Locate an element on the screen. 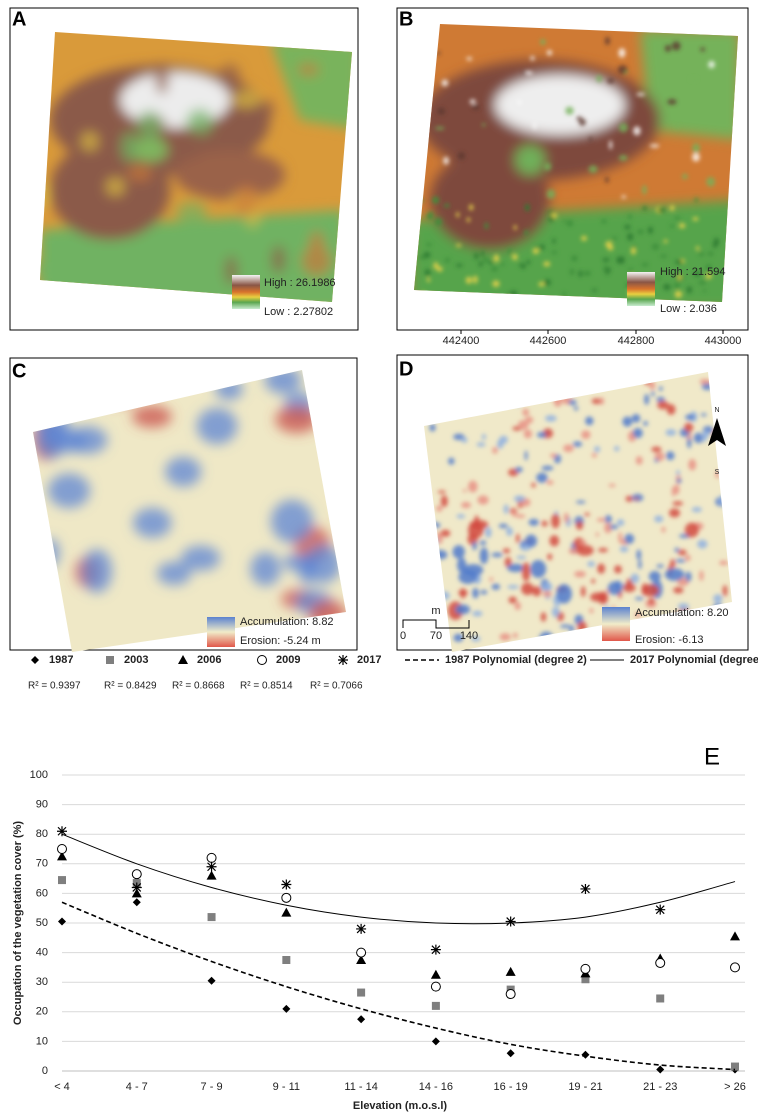 Image resolution: width=758 pixels, height=1117 pixels. x-tick-label: 16 - 19 is located at coordinates (511, 1087).